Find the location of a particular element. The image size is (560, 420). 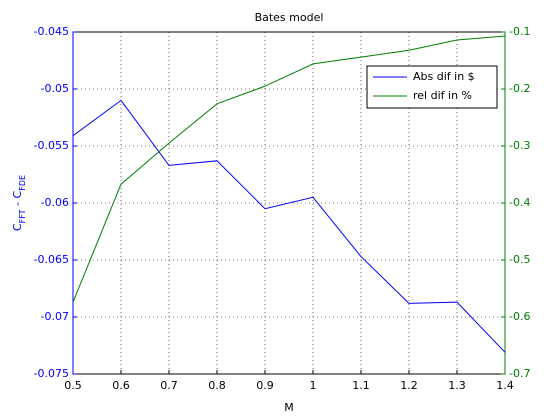

y2-tick-label: -0.7 is located at coordinates (519, 373).